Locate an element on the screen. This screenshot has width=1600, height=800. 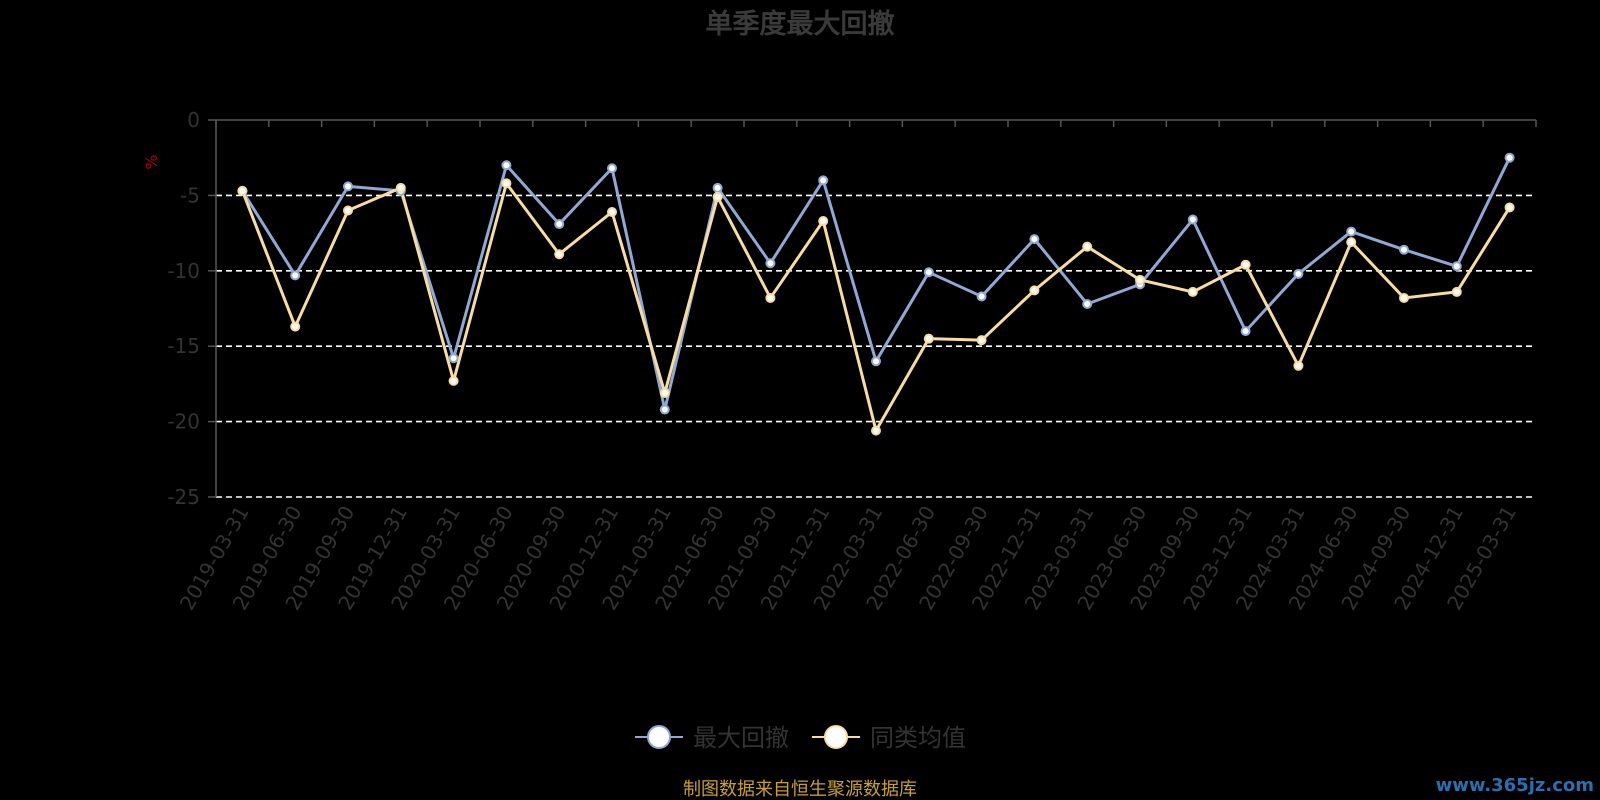
y-tick-label: -10 is located at coordinates (183, 271).